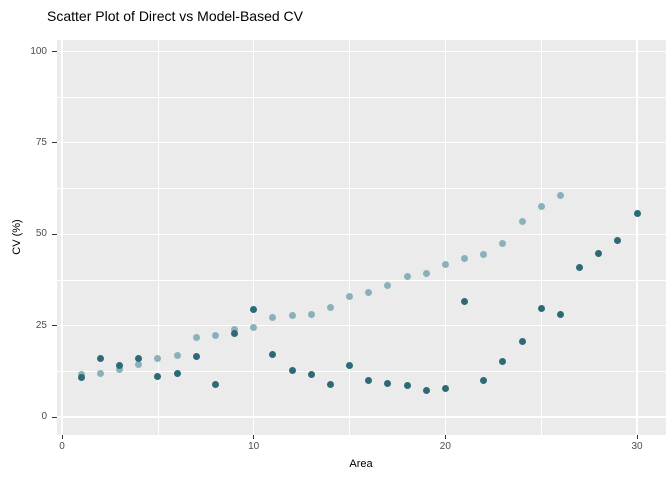 The image size is (672, 480). Describe the element at coordinates (175, 16) in the screenshot. I see `chart-title: Scatter Plot of Direct vs Model-Based CV` at that location.